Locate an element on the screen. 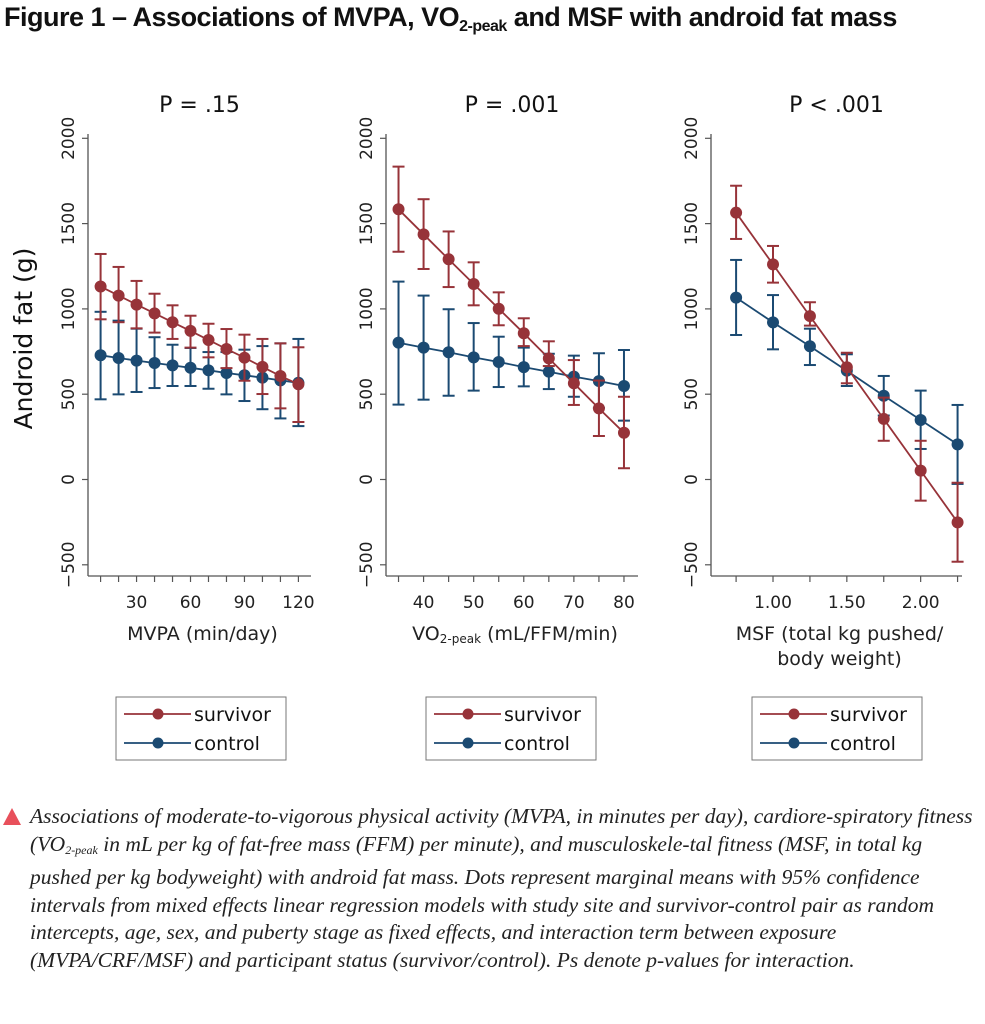  y-tick-label: 2000 is located at coordinates (692, 138).